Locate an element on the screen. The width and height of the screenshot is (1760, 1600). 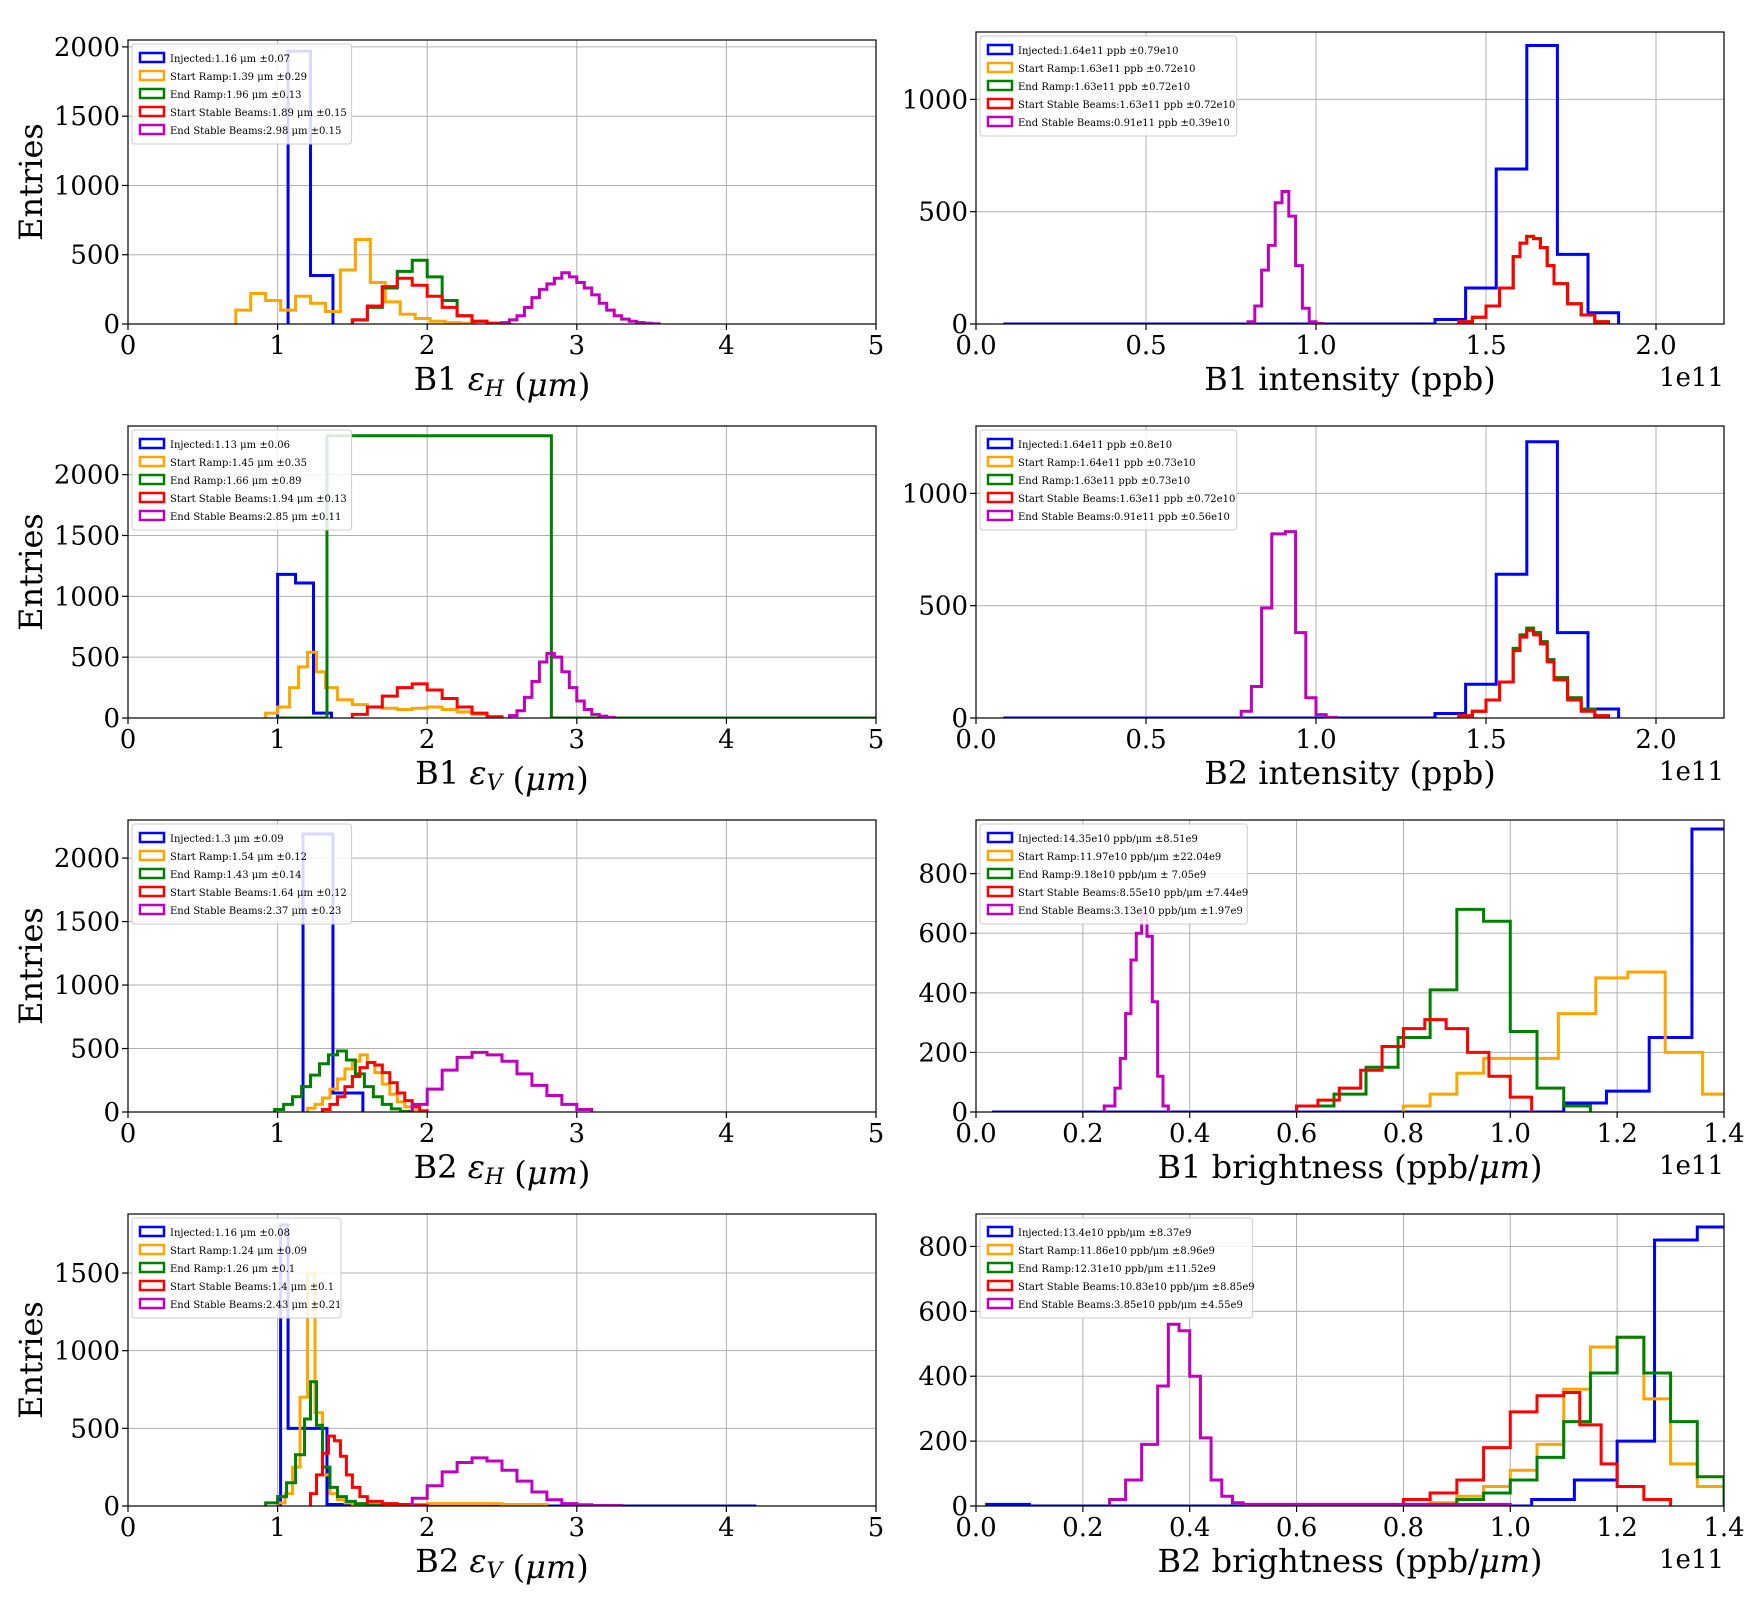
y-tick-label: 600 is located at coordinates (943, 934).